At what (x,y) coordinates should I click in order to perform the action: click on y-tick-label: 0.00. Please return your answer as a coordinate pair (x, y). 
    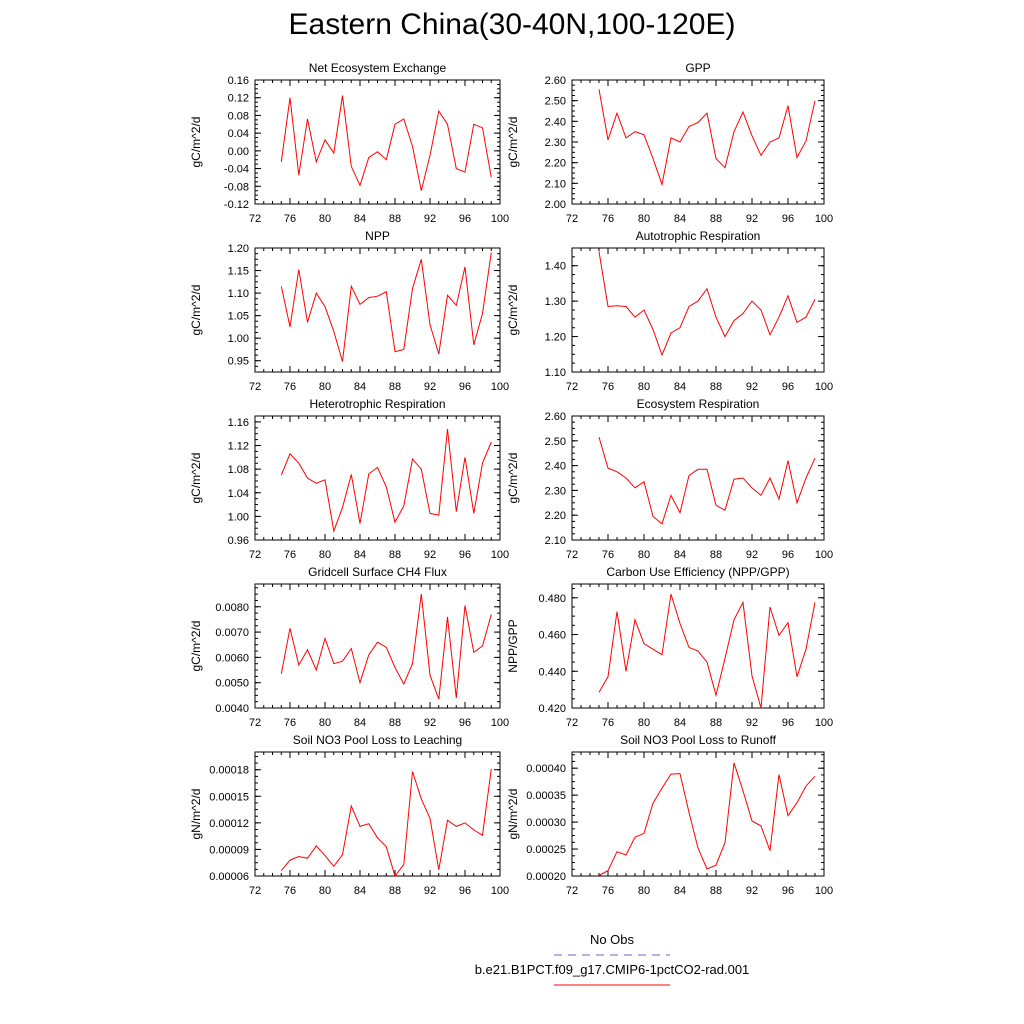
    Looking at the image, I should click on (238, 152).